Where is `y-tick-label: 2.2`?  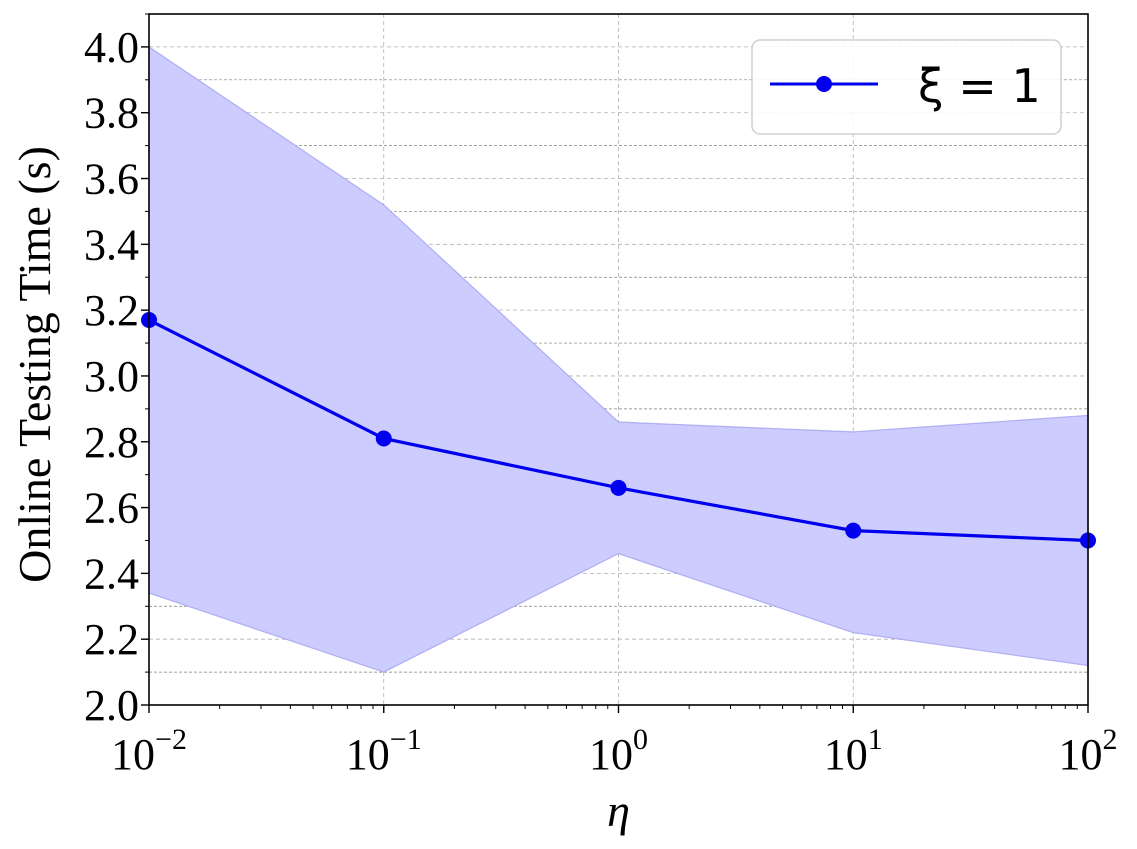
y-tick-label: 2.2 is located at coordinates (111, 639).